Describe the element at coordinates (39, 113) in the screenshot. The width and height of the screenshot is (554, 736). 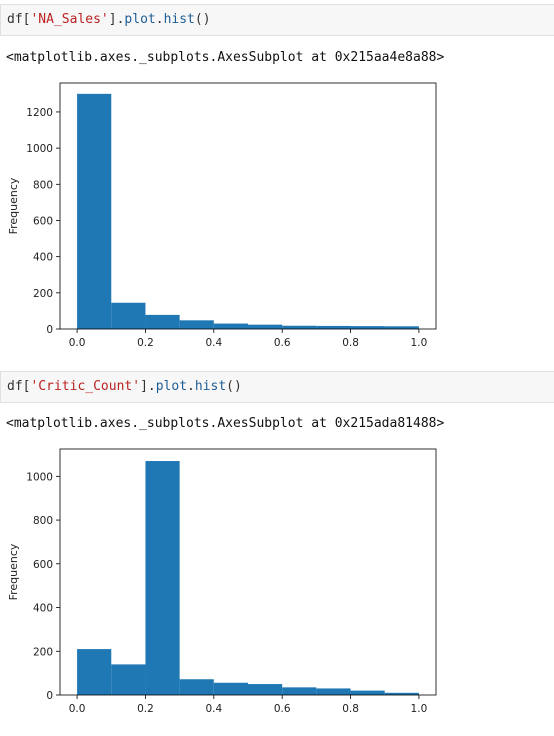
I see `y-tick-label: 1200` at that location.